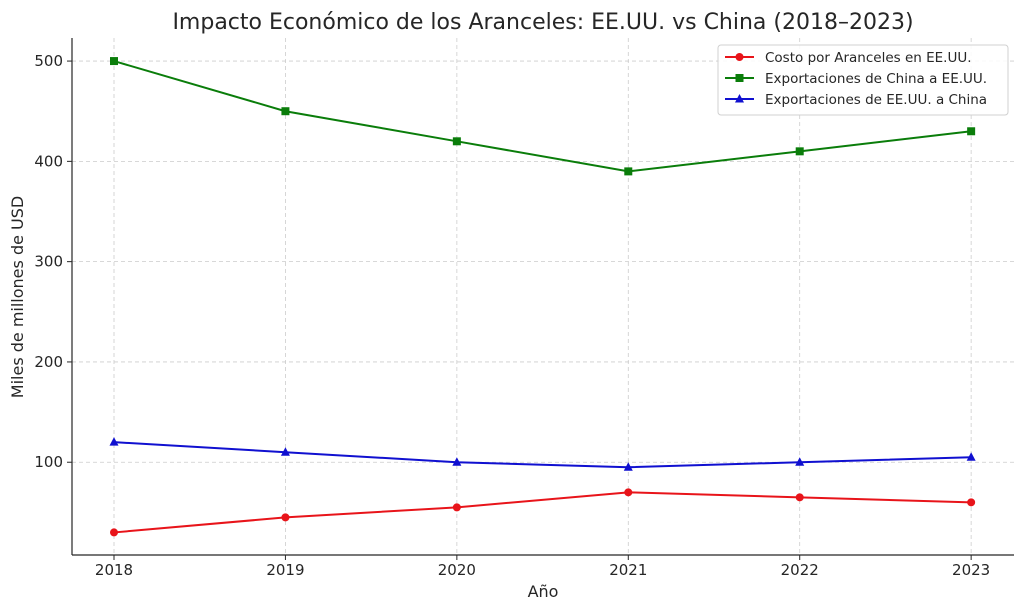  Describe the element at coordinates (739, 78) in the screenshot. I see `legend-marker-square-icon` at that location.